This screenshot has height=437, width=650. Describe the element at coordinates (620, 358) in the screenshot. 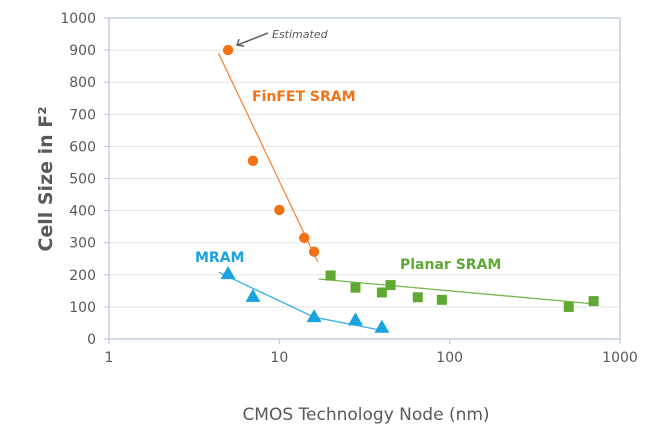

I see `x-tick-label: 1000` at that location.